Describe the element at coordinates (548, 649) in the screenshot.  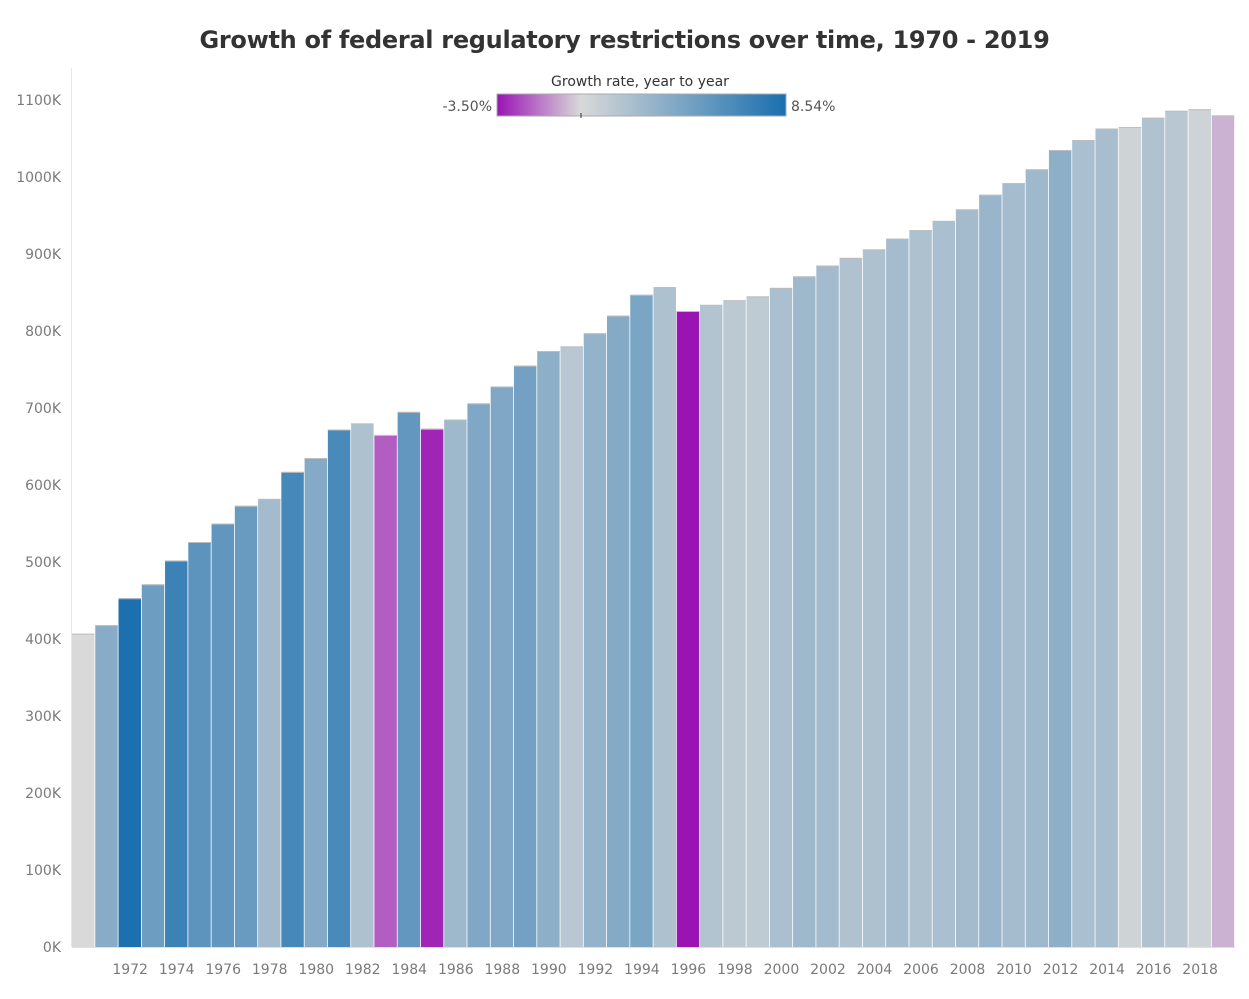
I see `bar-1990` at that location.